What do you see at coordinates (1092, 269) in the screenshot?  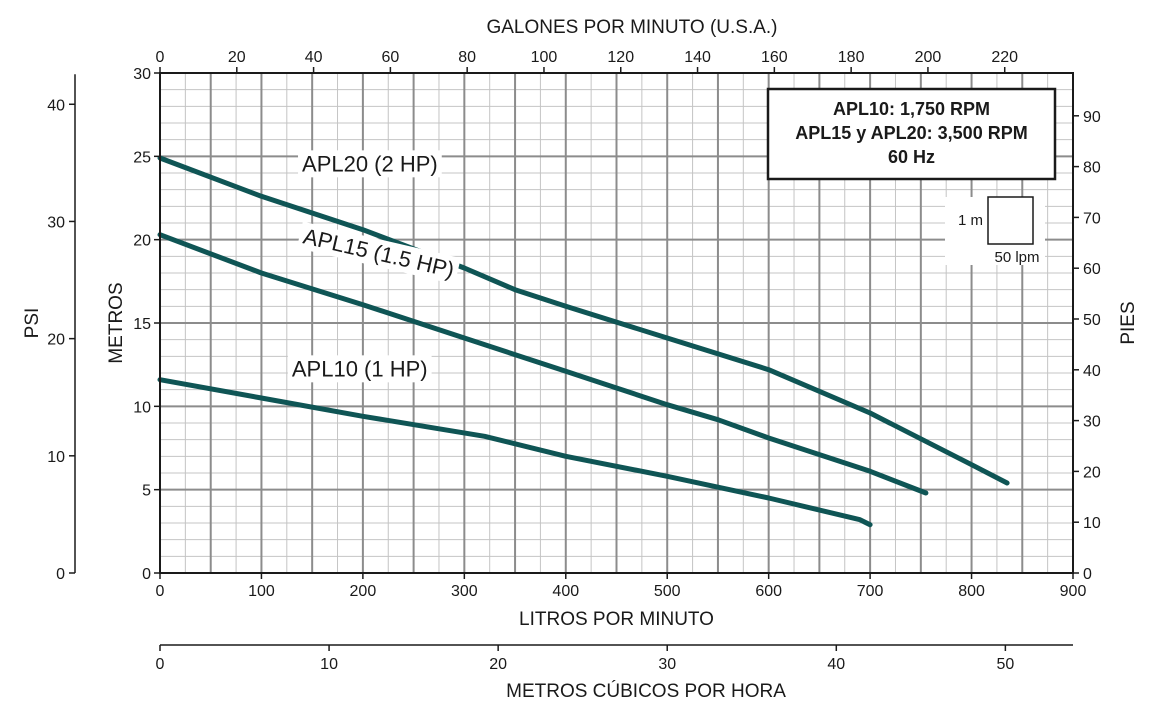 I see `right-tick-label: 60` at bounding box center [1092, 269].